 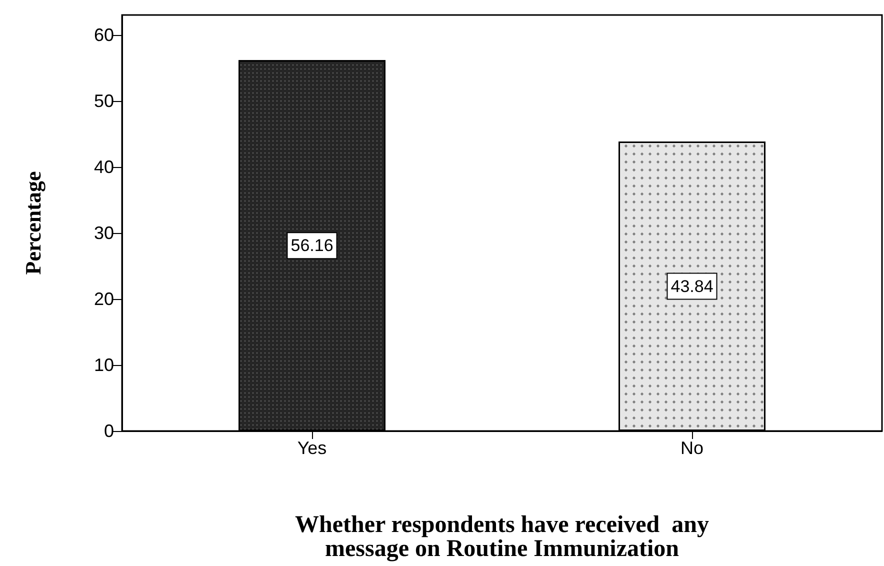 I want to click on data-label: 43.84, so click(x=692, y=286).